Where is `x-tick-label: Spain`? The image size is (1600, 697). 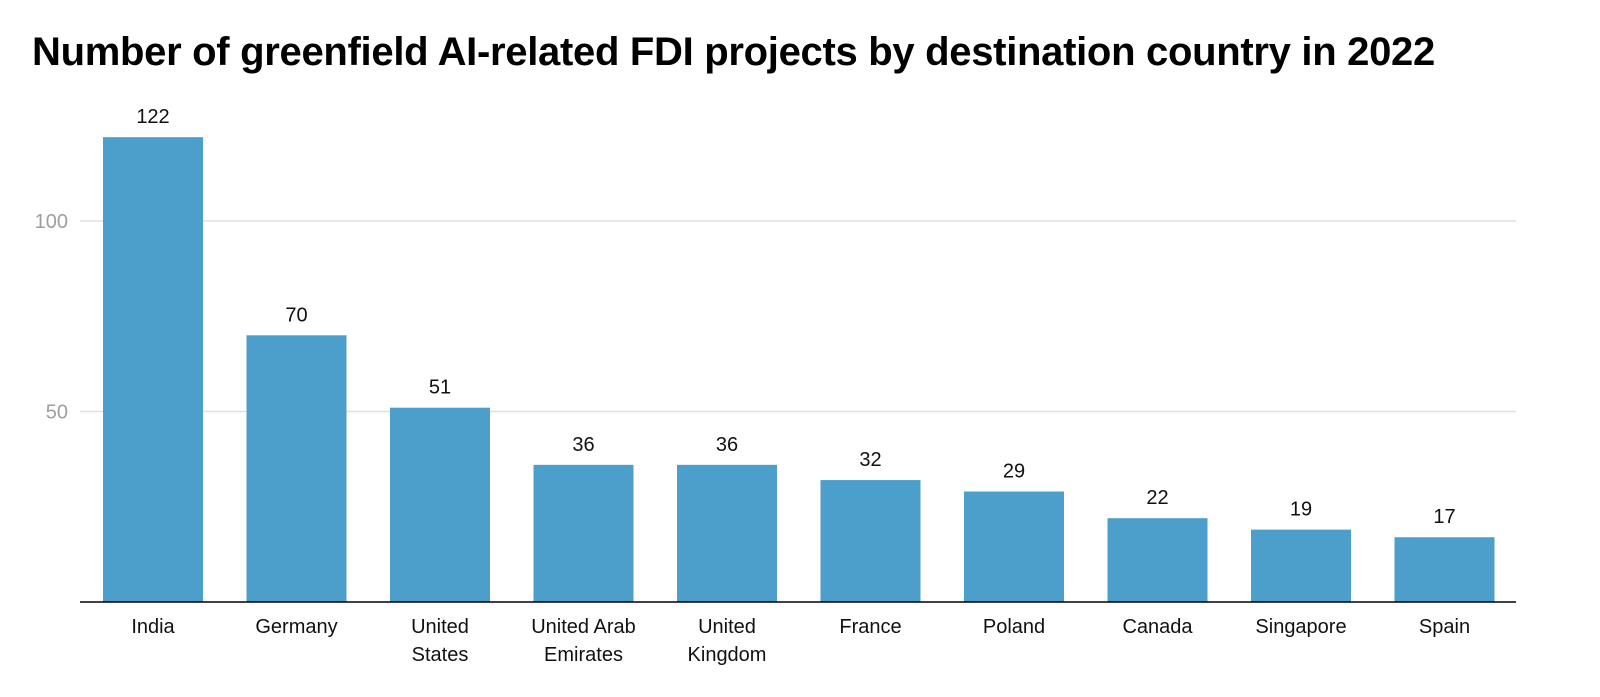 x-tick-label: Spain is located at coordinates (1444, 627).